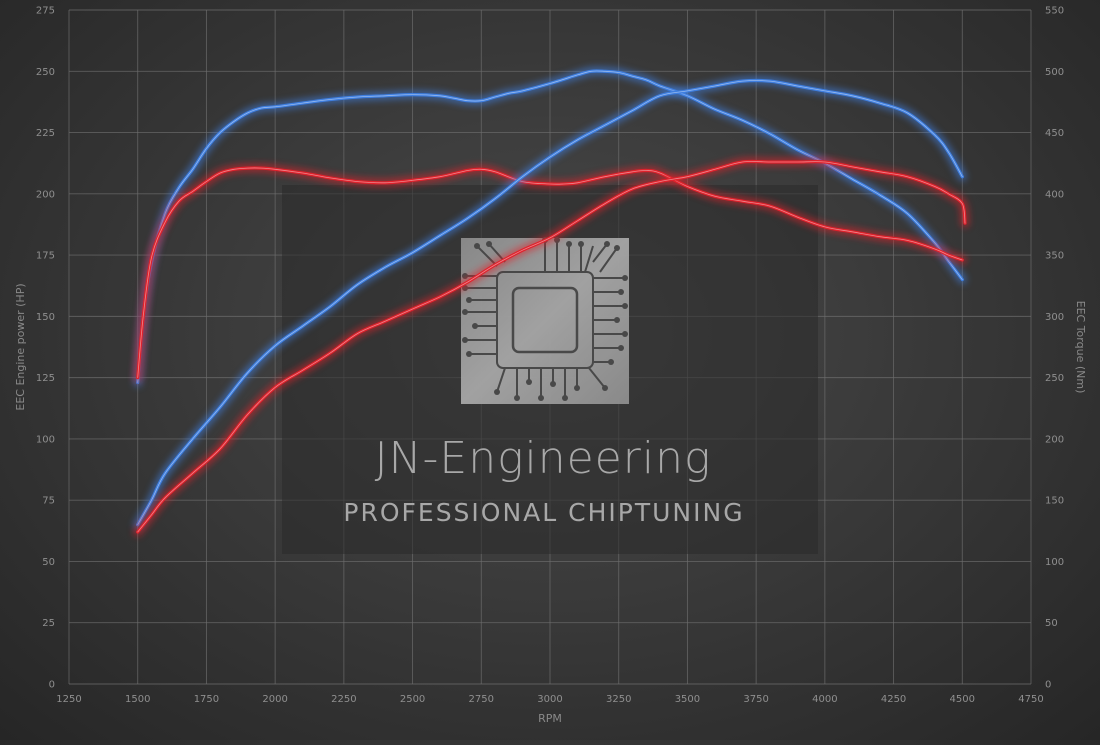 This screenshot has width=1100, height=745. I want to click on y-left-tick-label: 0, so click(52, 685).